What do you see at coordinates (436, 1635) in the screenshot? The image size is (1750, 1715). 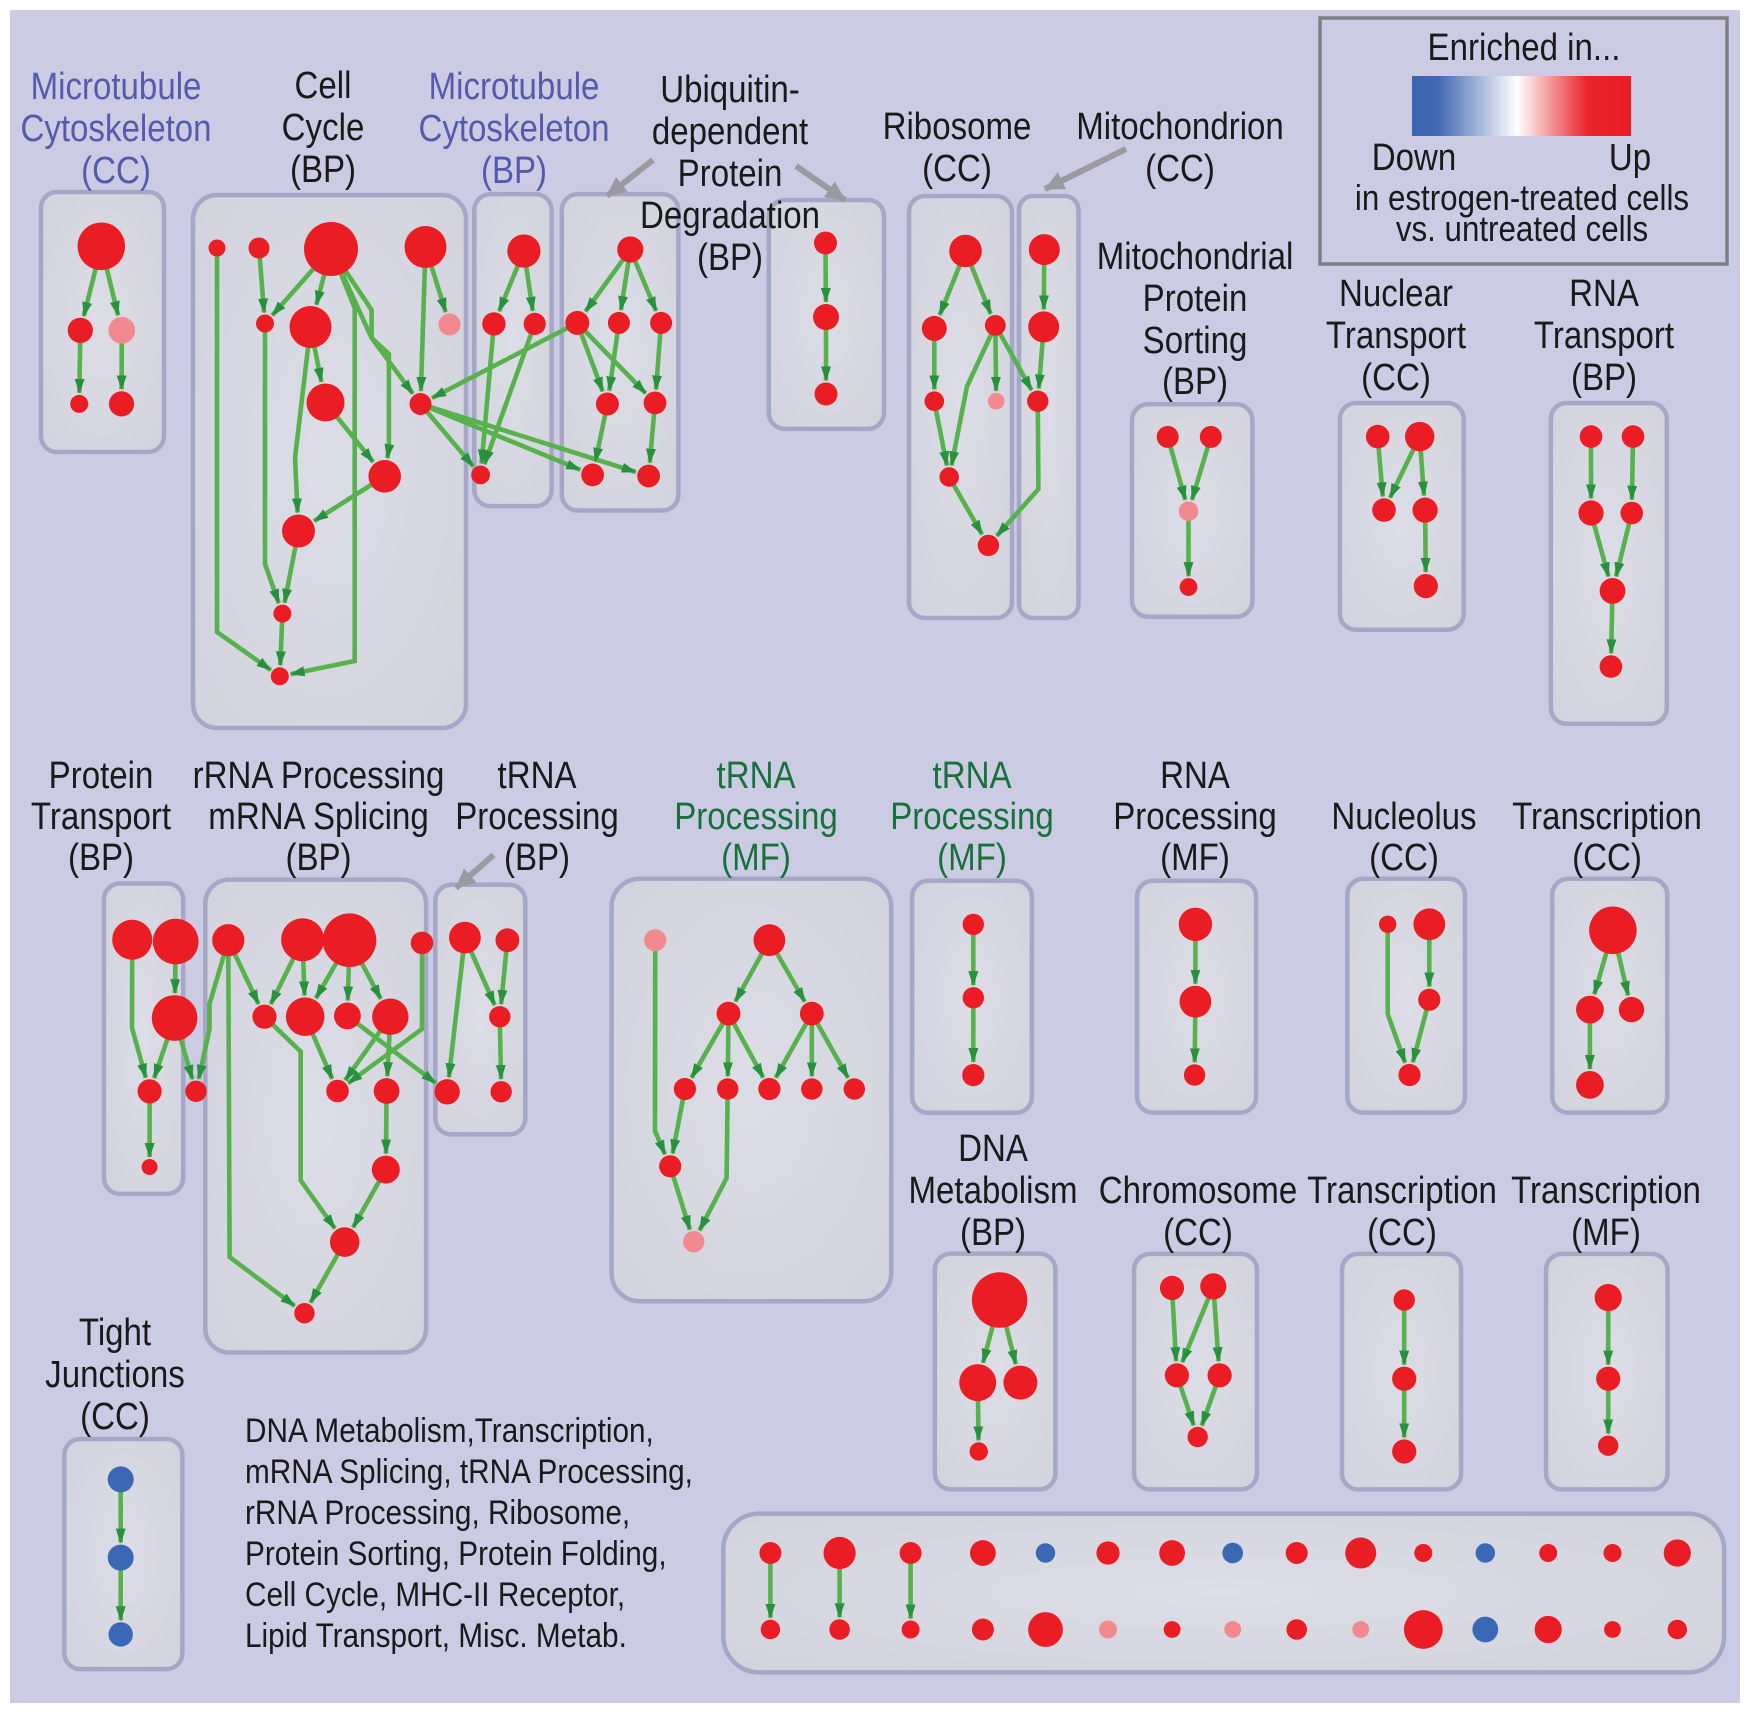 I see `svg-text: Lipid Transport, Misc. Metab.` at bounding box center [436, 1635].